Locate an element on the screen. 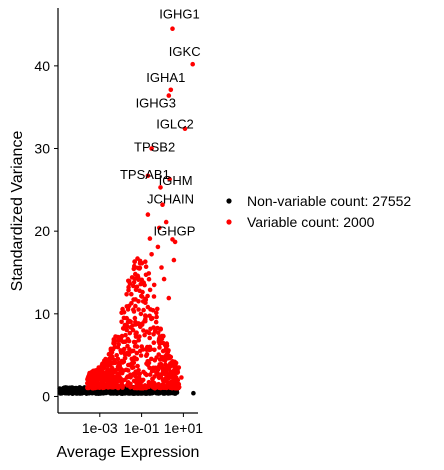 Image resolution: width=444 pixels, height=470 pixels. gene-label: IGHGP is located at coordinates (175, 230).